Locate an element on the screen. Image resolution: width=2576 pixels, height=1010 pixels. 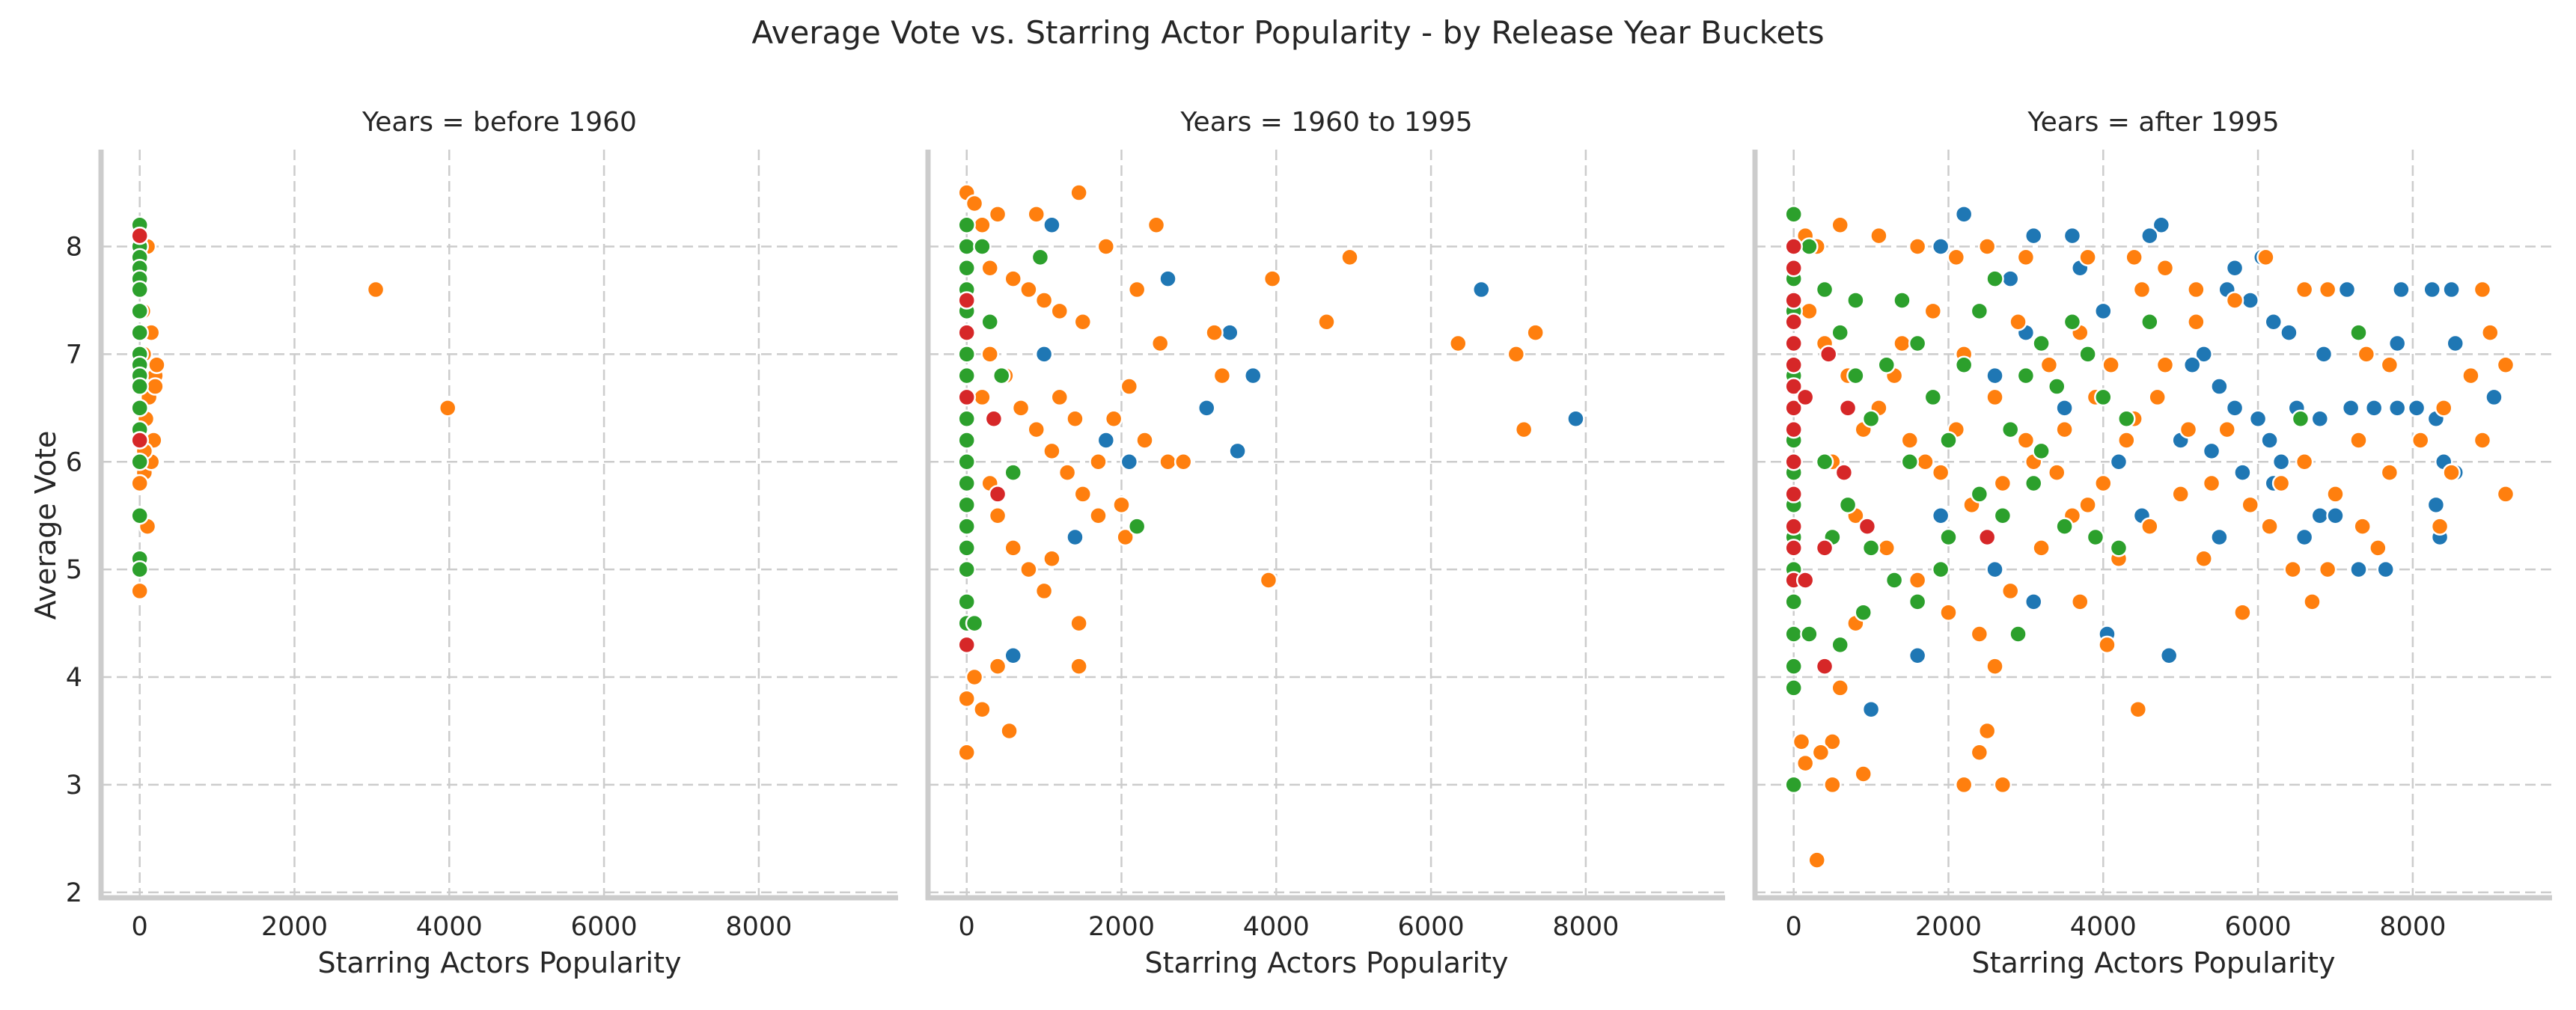
x-tick-label: 8000 is located at coordinates (758, 927).